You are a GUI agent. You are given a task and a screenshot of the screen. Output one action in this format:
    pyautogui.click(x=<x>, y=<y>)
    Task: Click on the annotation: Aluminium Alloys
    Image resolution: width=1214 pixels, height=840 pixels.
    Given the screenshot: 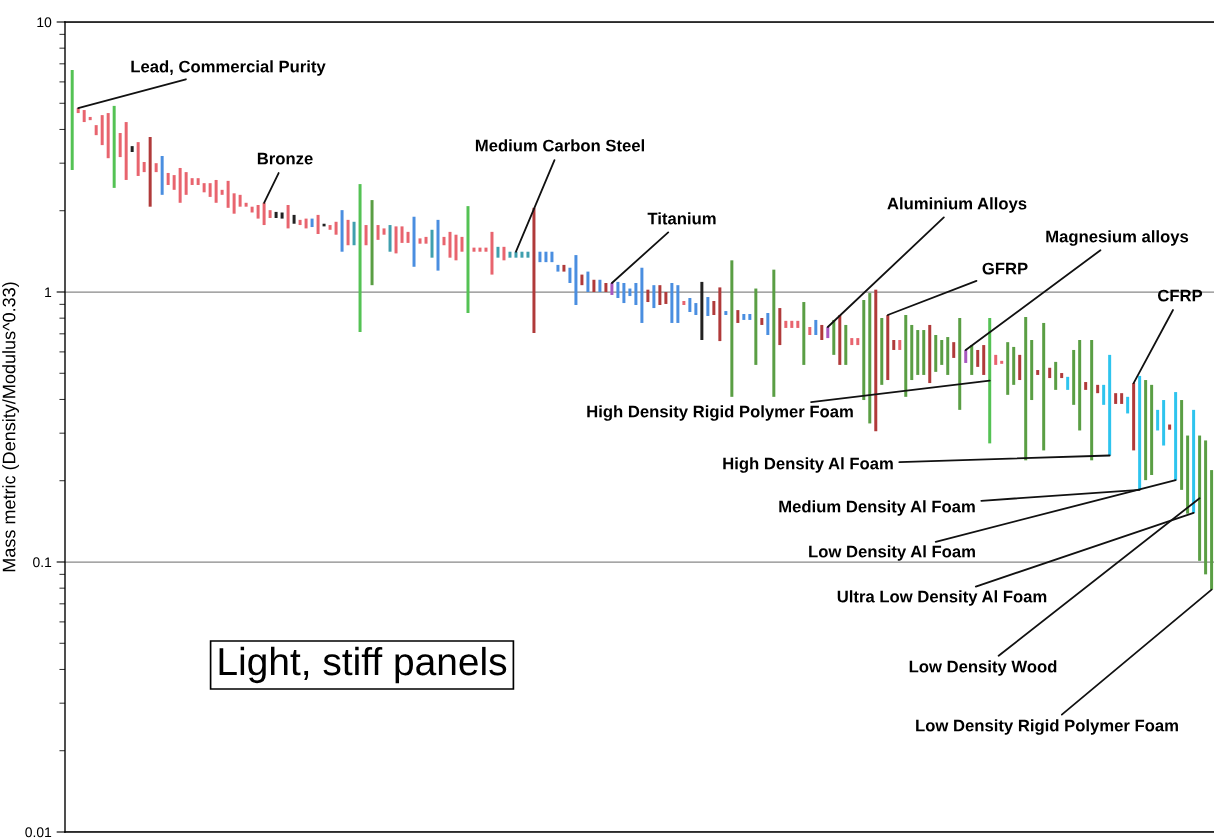 What is the action you would take?
    pyautogui.click(x=957, y=205)
    